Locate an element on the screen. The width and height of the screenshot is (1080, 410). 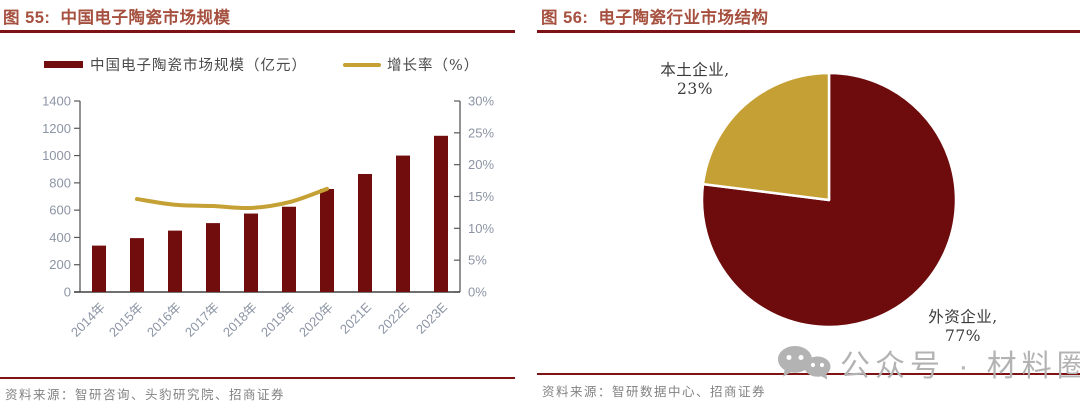
bar-2015年 is located at coordinates (137, 265).